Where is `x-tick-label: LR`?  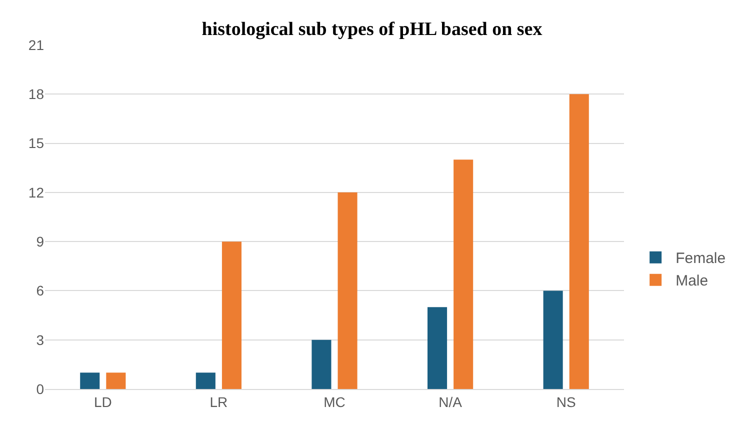 x-tick-label: LR is located at coordinates (219, 402).